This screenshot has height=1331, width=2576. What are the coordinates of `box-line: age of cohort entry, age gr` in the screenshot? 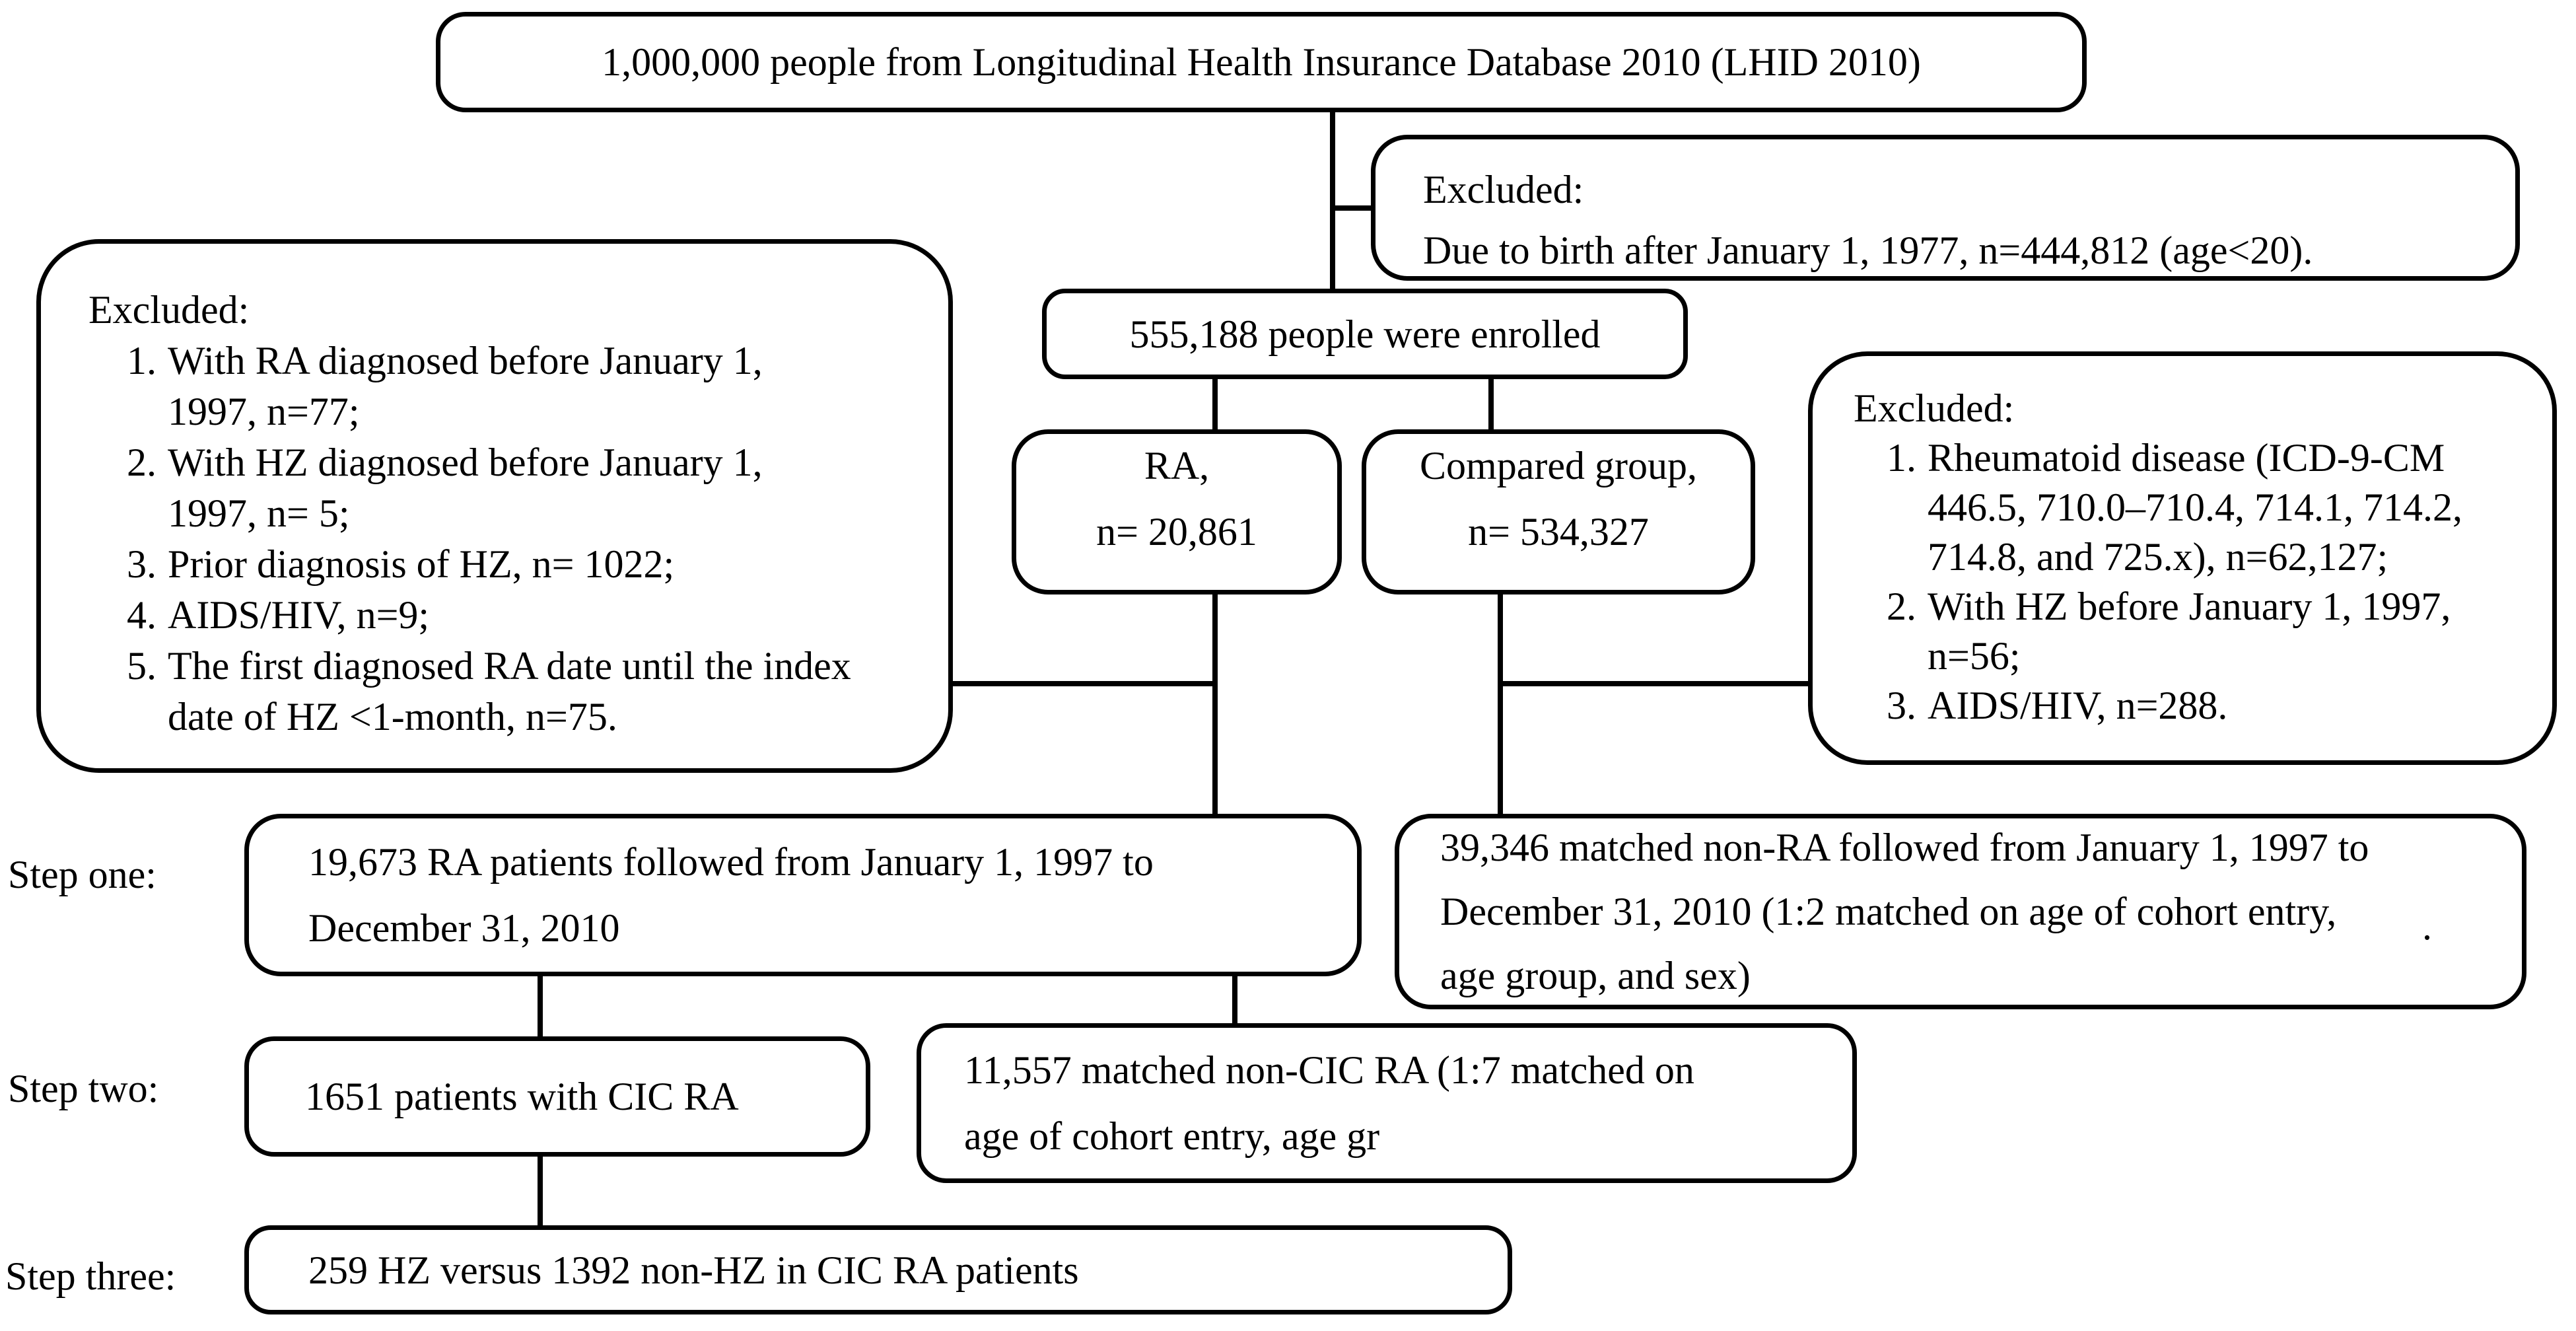 It's located at (1172, 1136).